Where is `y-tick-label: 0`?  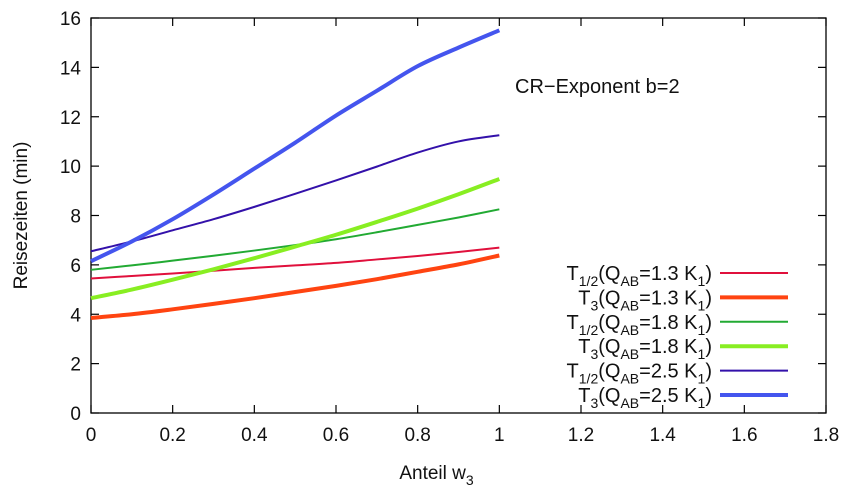
y-tick-label: 0 is located at coordinates (75, 414).